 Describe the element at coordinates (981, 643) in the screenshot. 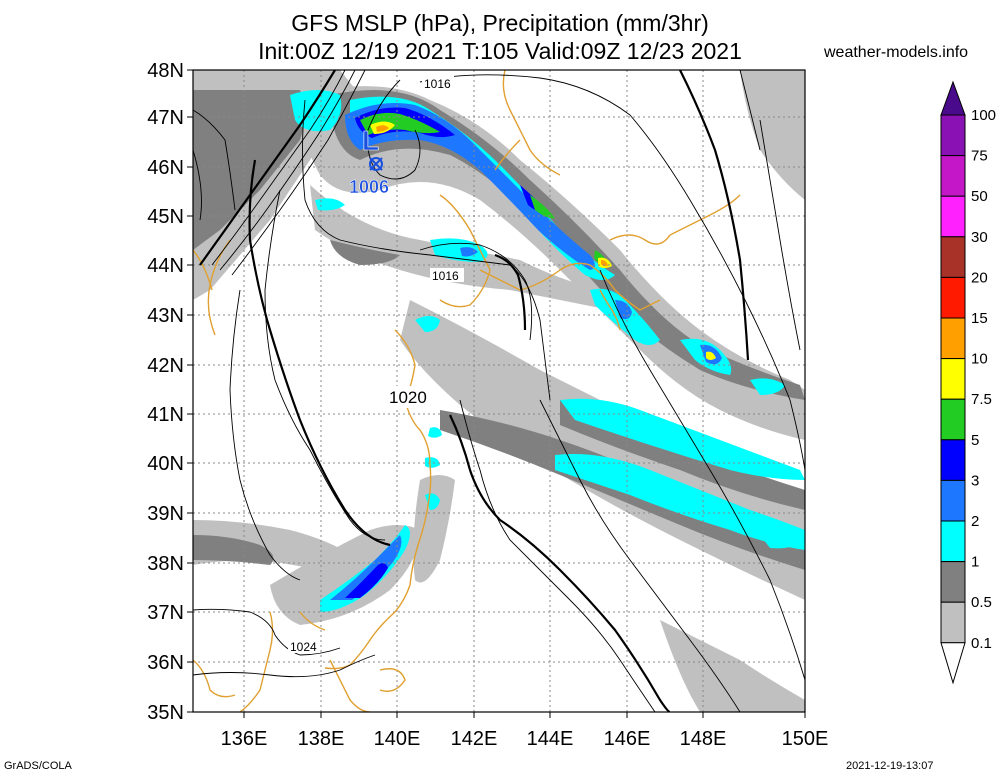

I see `colorbar-label: 0.1` at that location.